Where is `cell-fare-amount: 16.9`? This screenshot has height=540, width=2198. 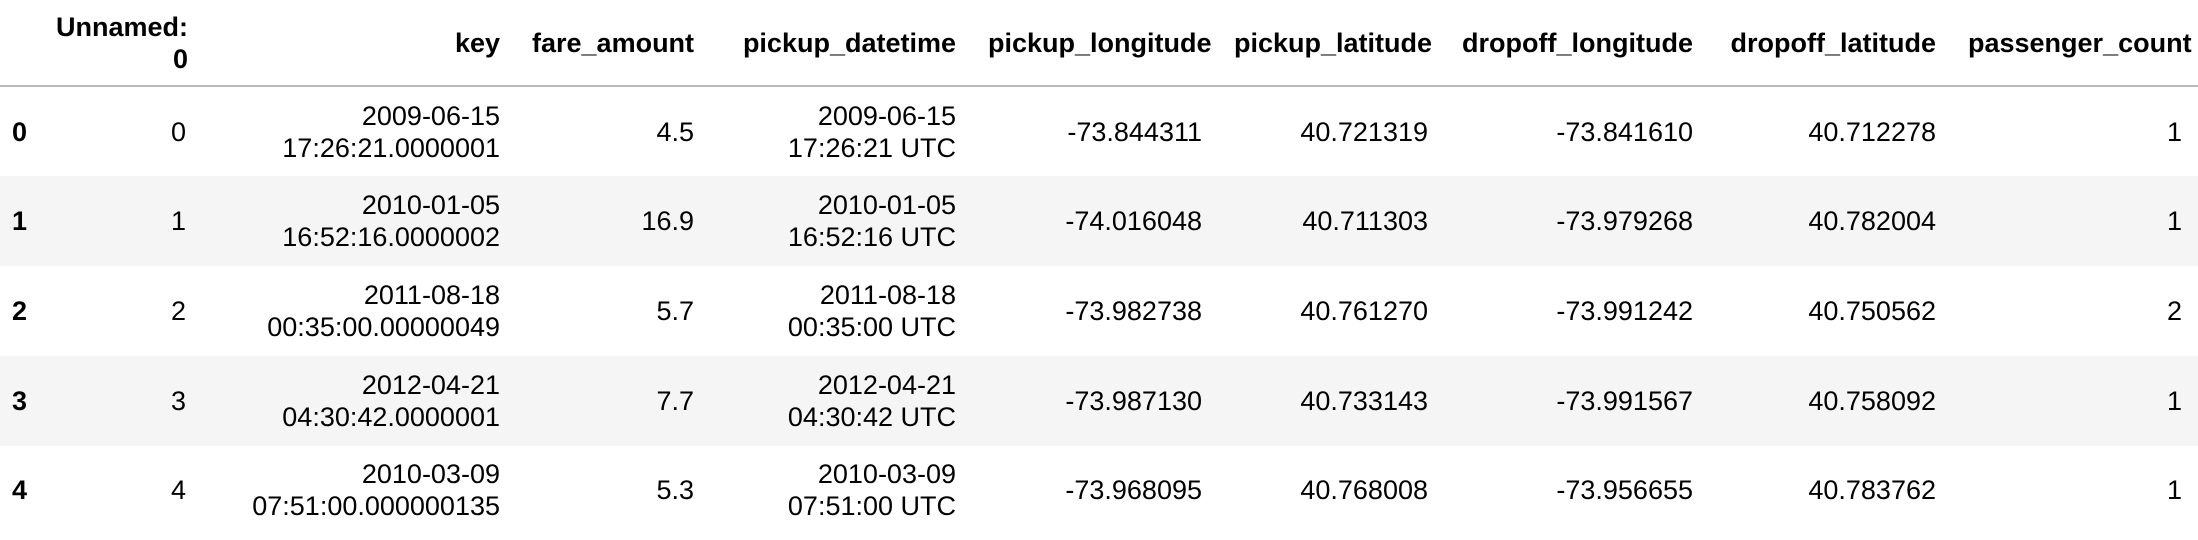 cell-fare-amount: 16.9 is located at coordinates (667, 221).